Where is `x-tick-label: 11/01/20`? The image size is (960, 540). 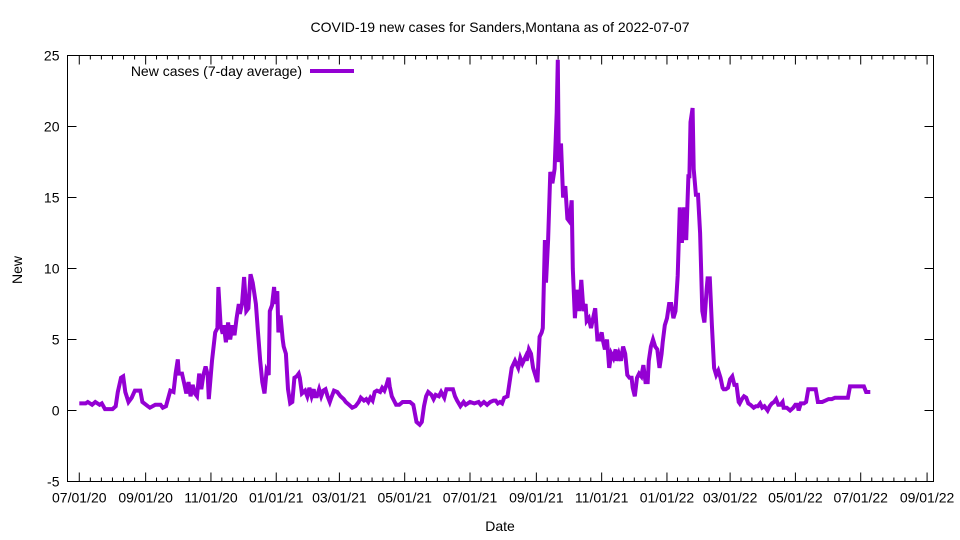
x-tick-label: 11/01/20 is located at coordinates (211, 498).